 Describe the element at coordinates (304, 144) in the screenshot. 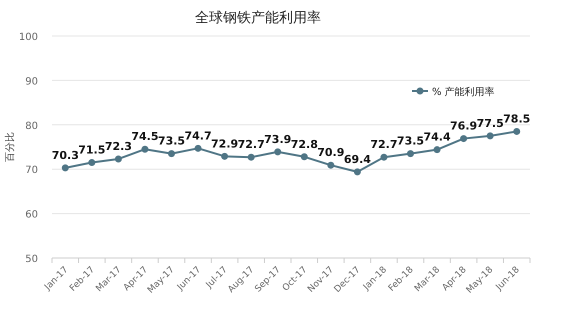

I see `data-label: 72.8` at that location.